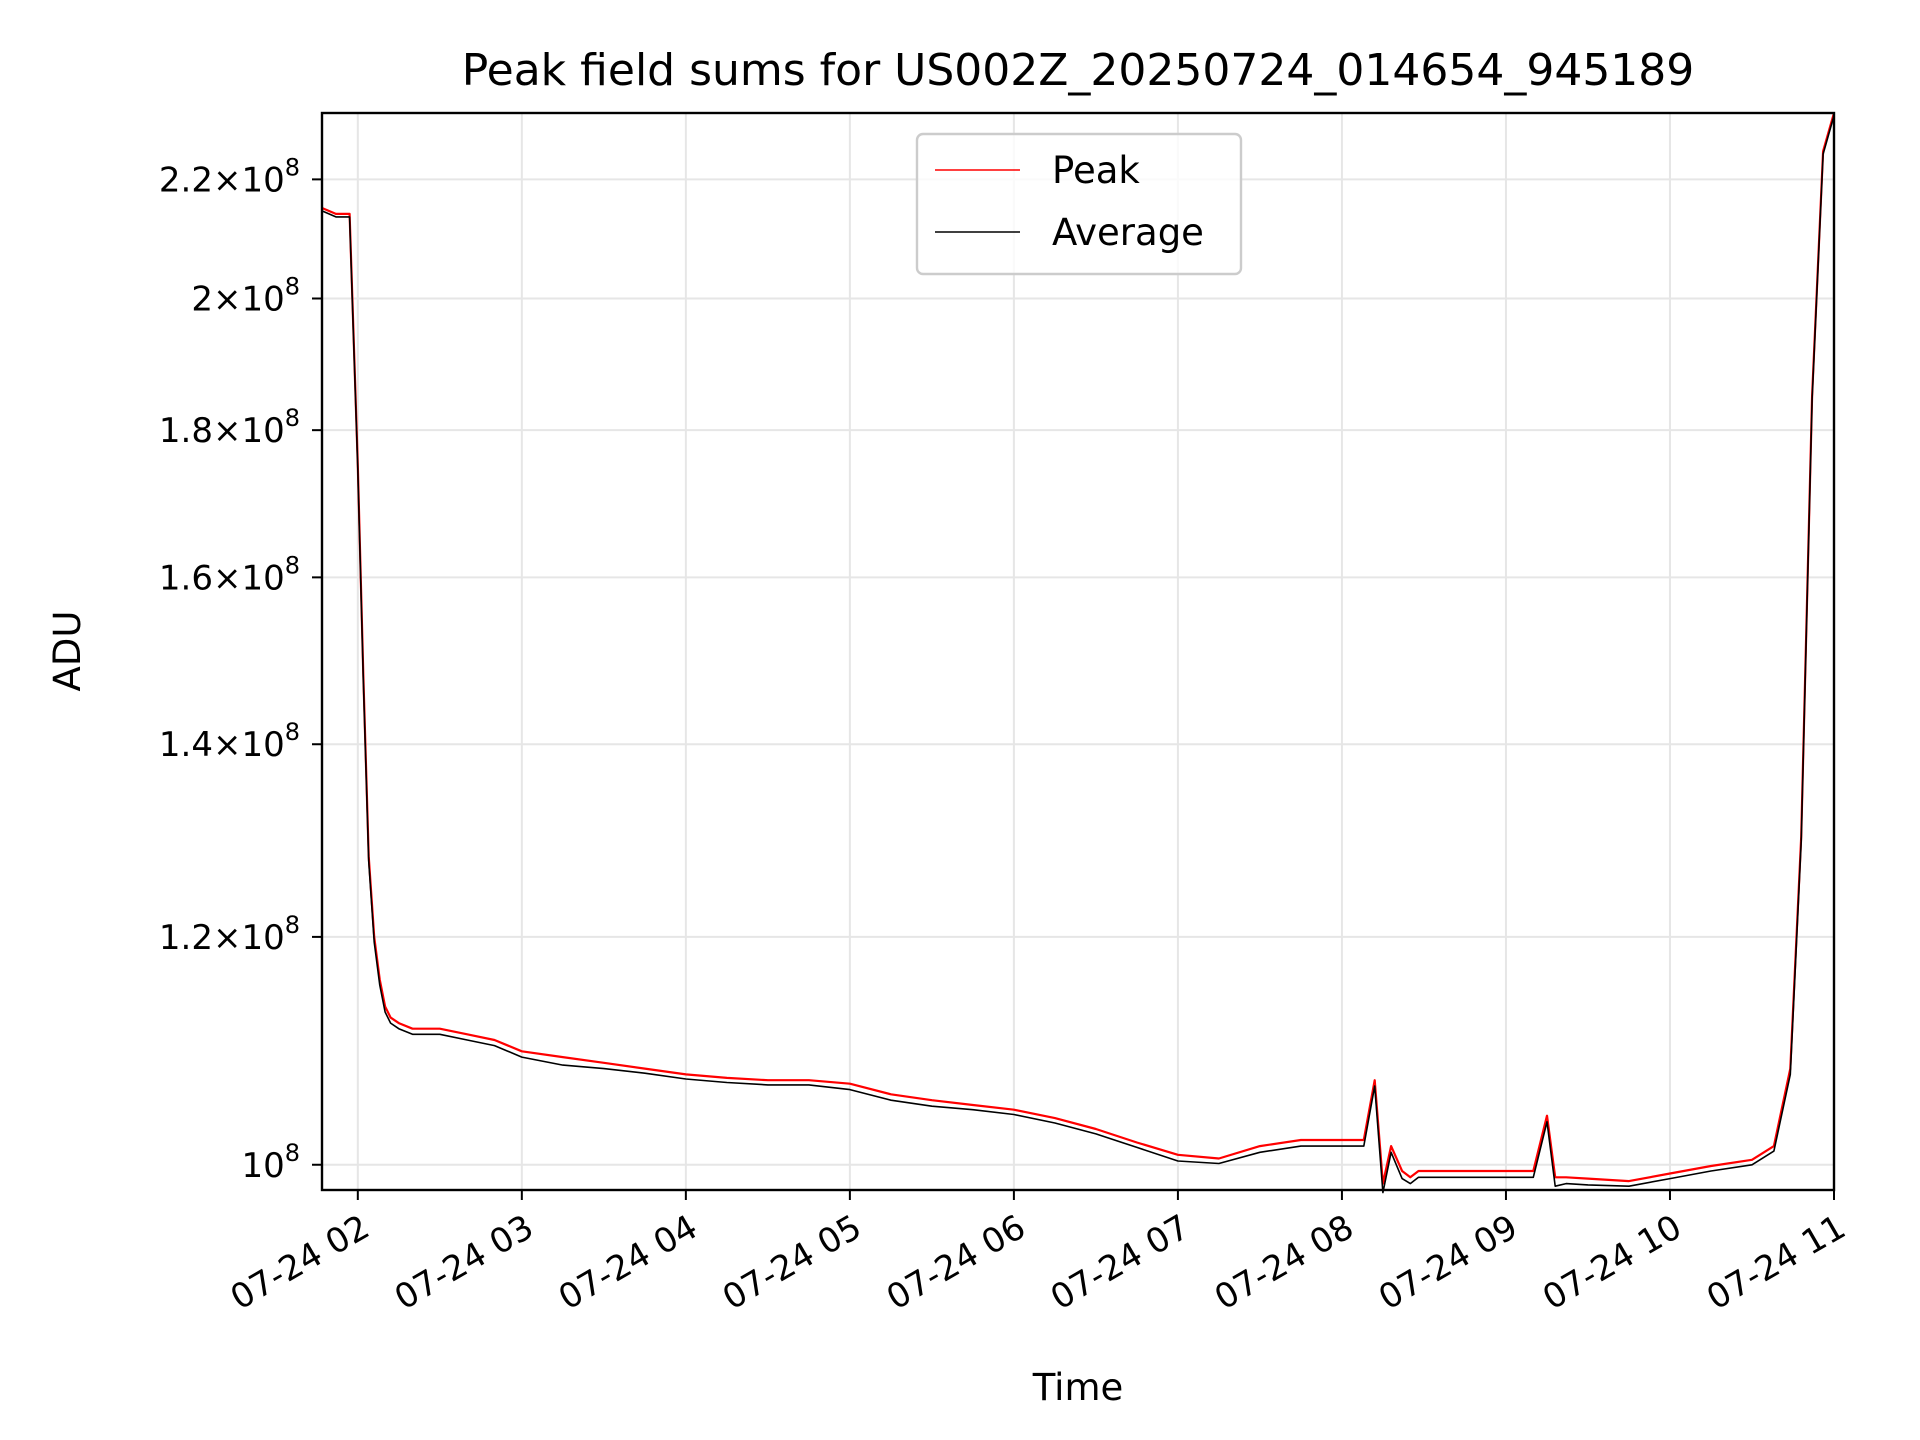 The image size is (1920, 1440). I want to click on legend-box, so click(1079, 204).